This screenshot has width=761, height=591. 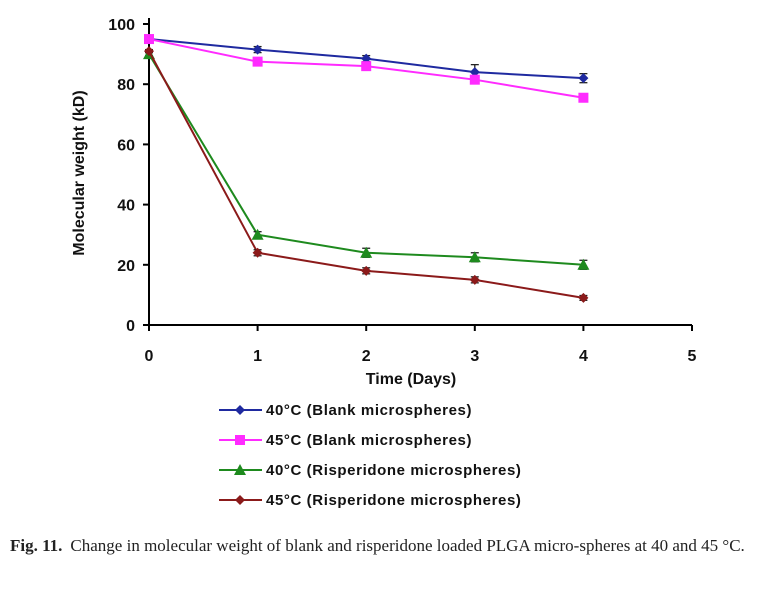 I want to click on legend-item-1: 40°C (Blank microspheres), so click(x=345, y=410).